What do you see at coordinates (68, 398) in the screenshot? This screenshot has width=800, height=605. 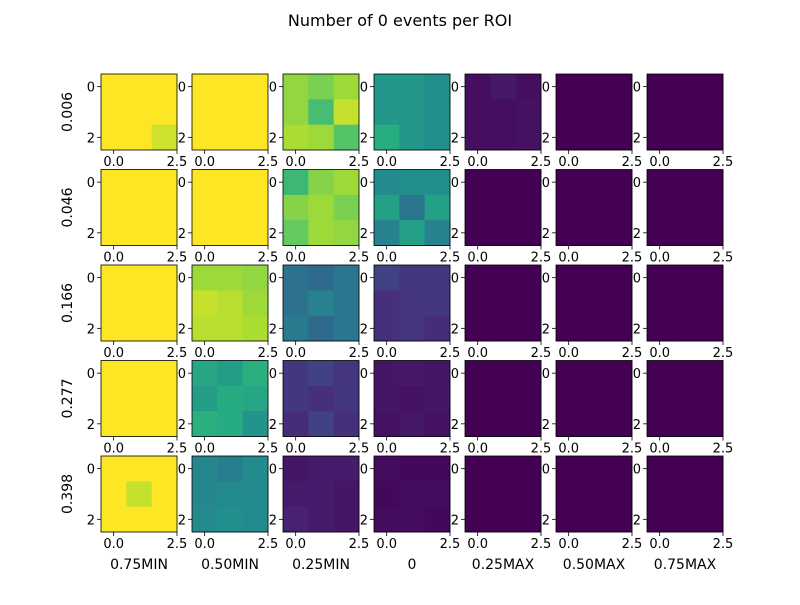 I see `row-label: 0.277` at bounding box center [68, 398].